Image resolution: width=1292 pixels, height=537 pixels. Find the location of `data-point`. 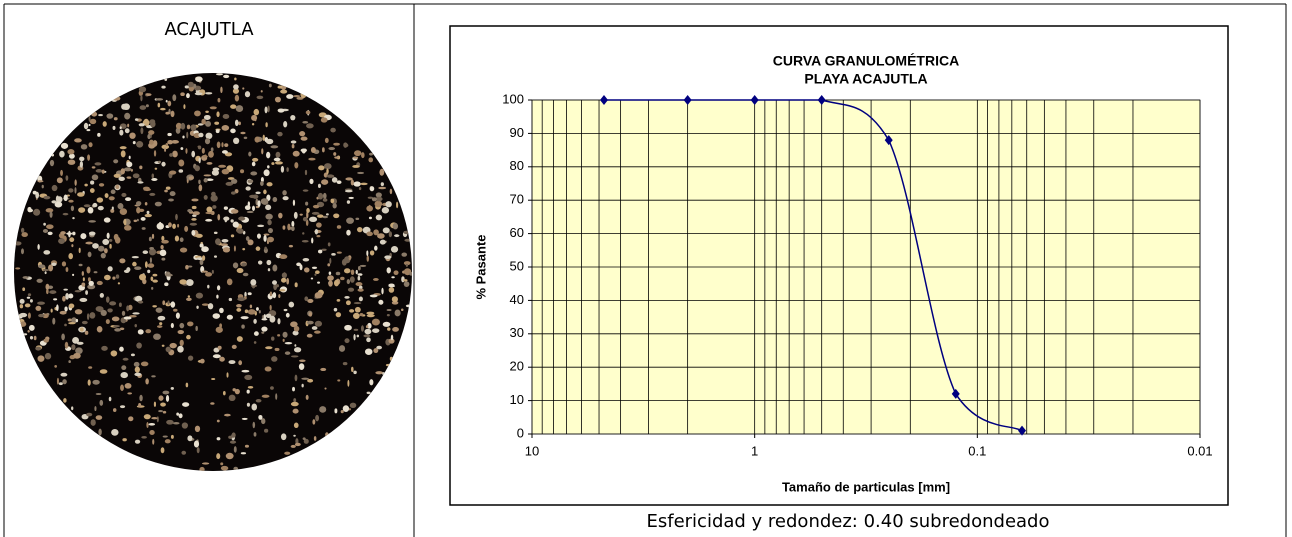

data-point is located at coordinates (955, 393).